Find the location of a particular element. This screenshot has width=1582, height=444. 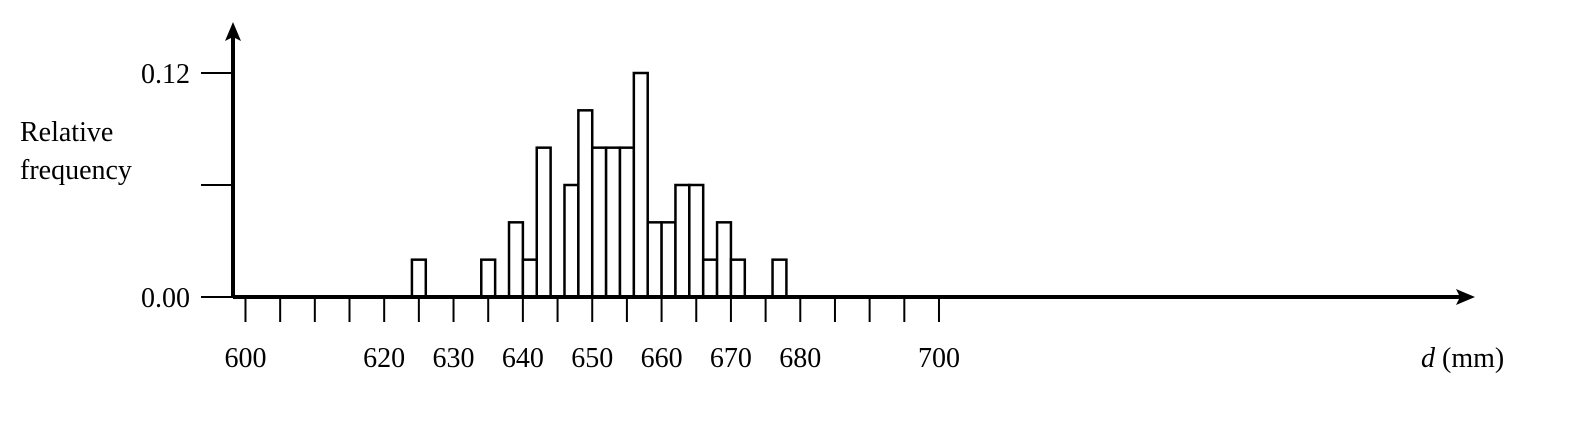

x-tick-label: 600 is located at coordinates (245, 358).